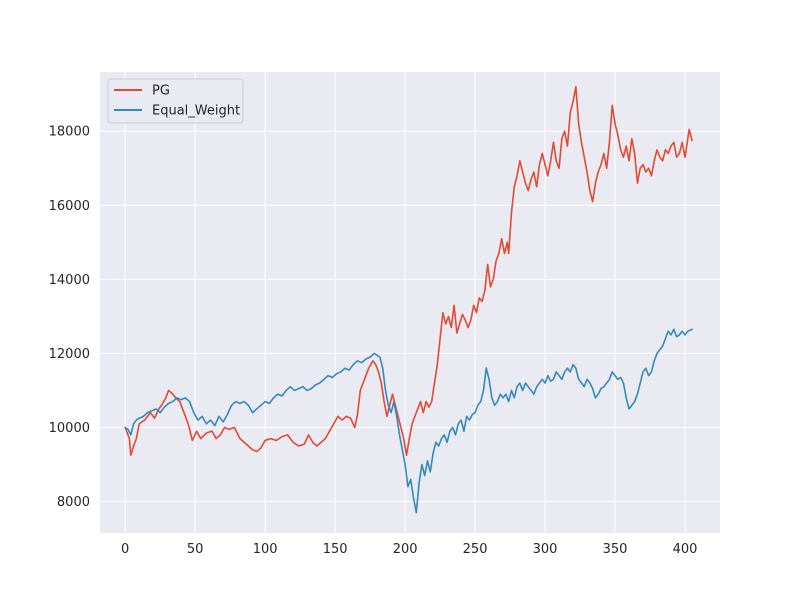 This screenshot has height=600, width=800. What do you see at coordinates (69, 317) in the screenshot?
I see `y-axis-ticks: 8000 10000 12000 14000 16000 18000` at bounding box center [69, 317].